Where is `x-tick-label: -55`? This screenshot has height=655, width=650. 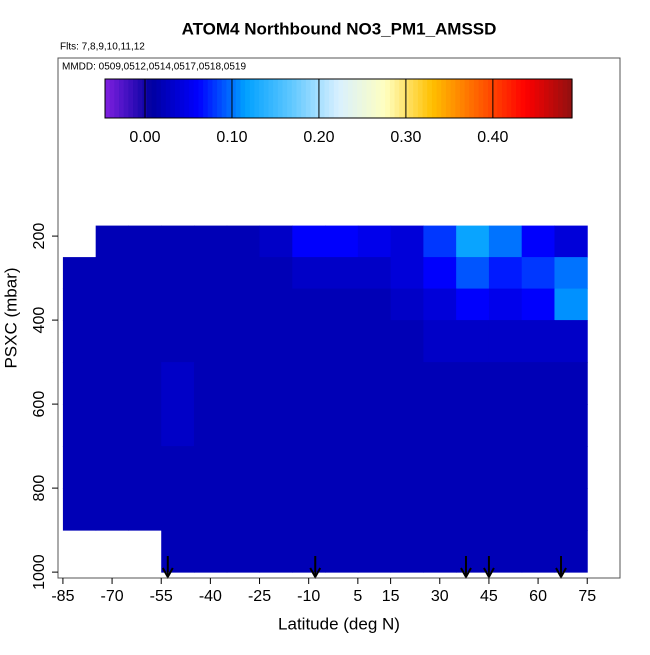
x-tick-label: -55 is located at coordinates (161, 596).